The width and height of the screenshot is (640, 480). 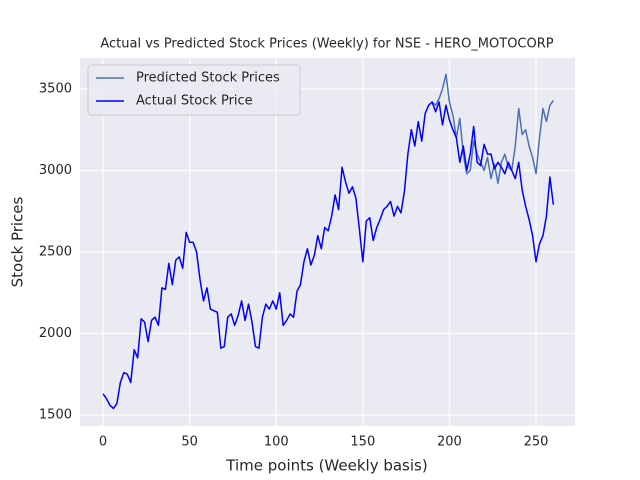 I want to click on x-tick-label: 200, so click(x=449, y=442).